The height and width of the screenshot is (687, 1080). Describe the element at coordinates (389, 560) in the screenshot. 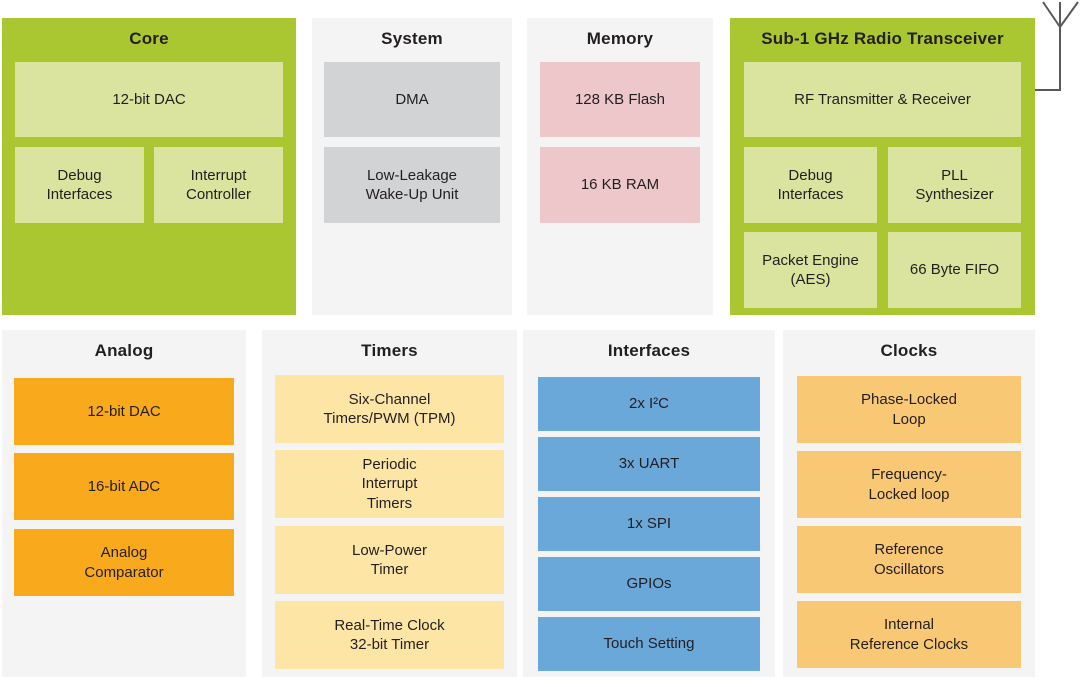

I see `block-timers-low-power-timer: Low-Power Timer` at that location.